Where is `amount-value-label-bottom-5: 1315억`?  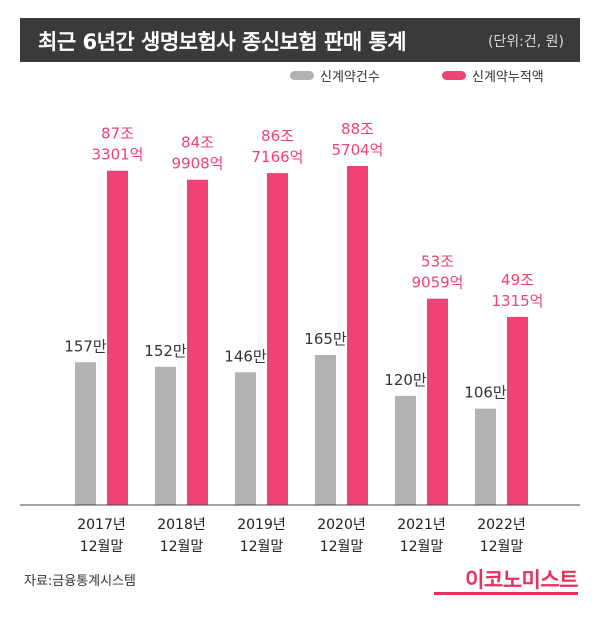
amount-value-label-bottom-5: 1315억 is located at coordinates (518, 301).